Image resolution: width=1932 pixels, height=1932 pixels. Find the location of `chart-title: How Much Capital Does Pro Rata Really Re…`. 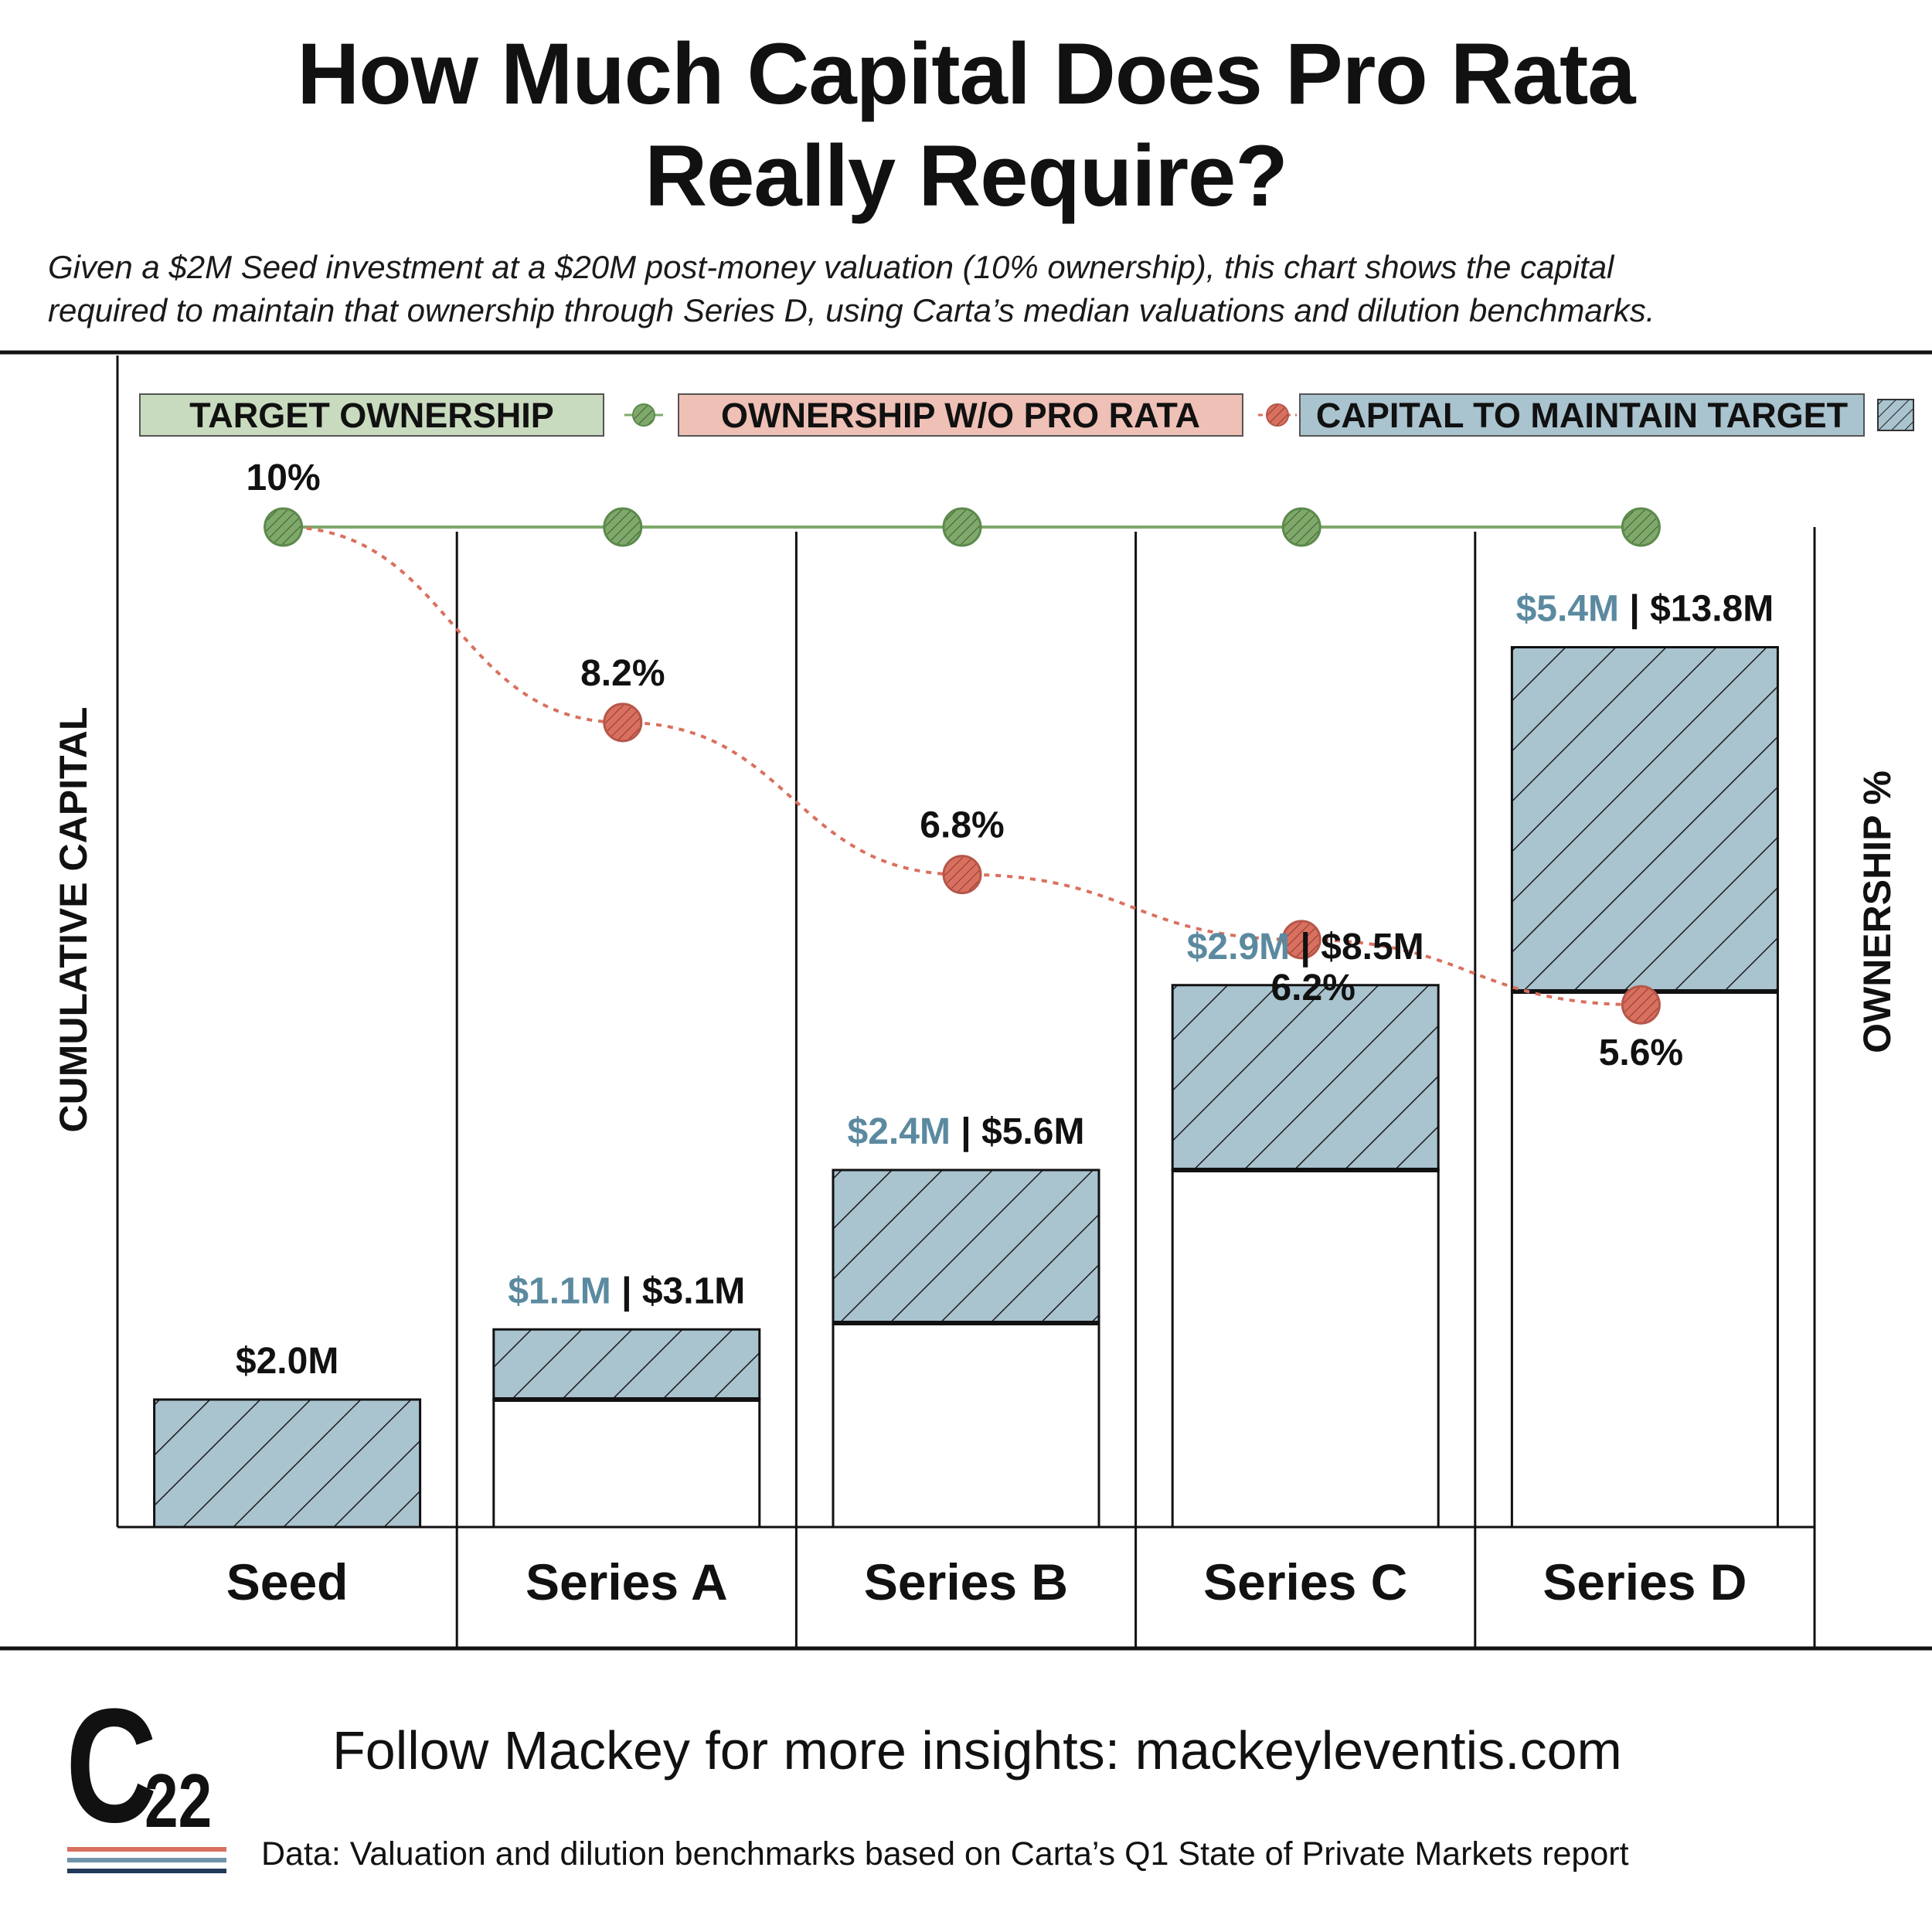

chart-title: How Much Capital Does Pro Rata Really Re… is located at coordinates (966, 125).